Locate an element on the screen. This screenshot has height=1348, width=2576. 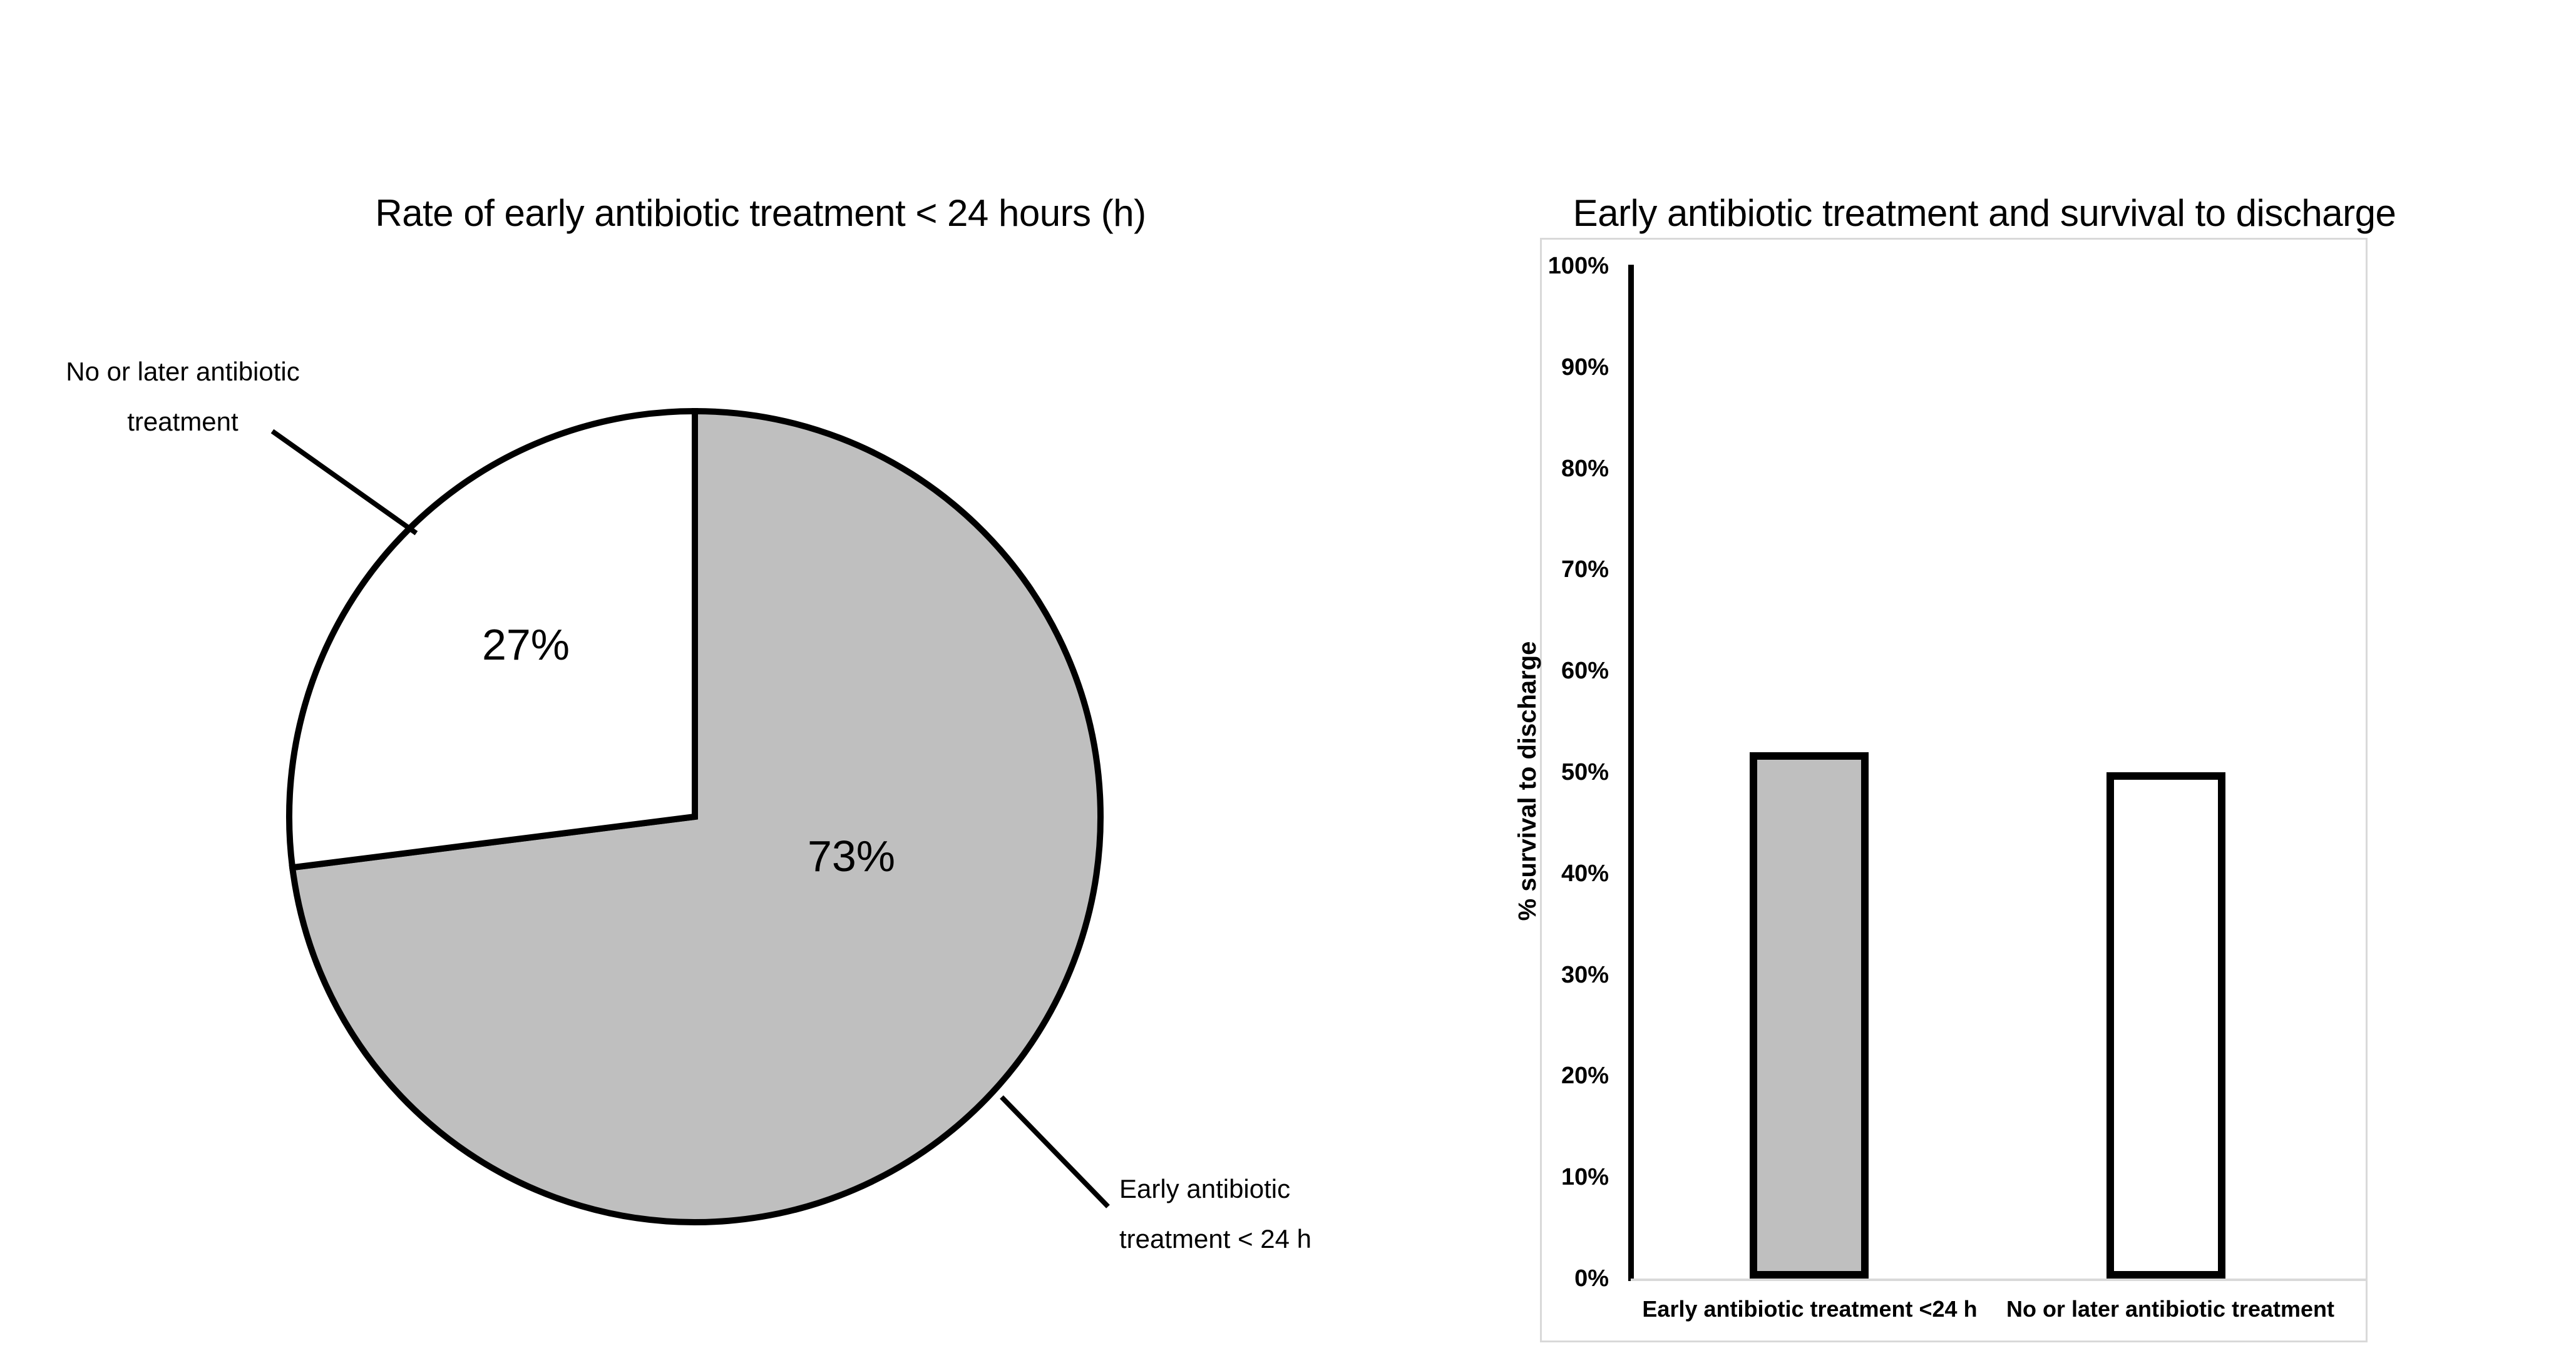
x-axis-label-early: Early antibiotic treatment <24 h is located at coordinates (1810, 1309).